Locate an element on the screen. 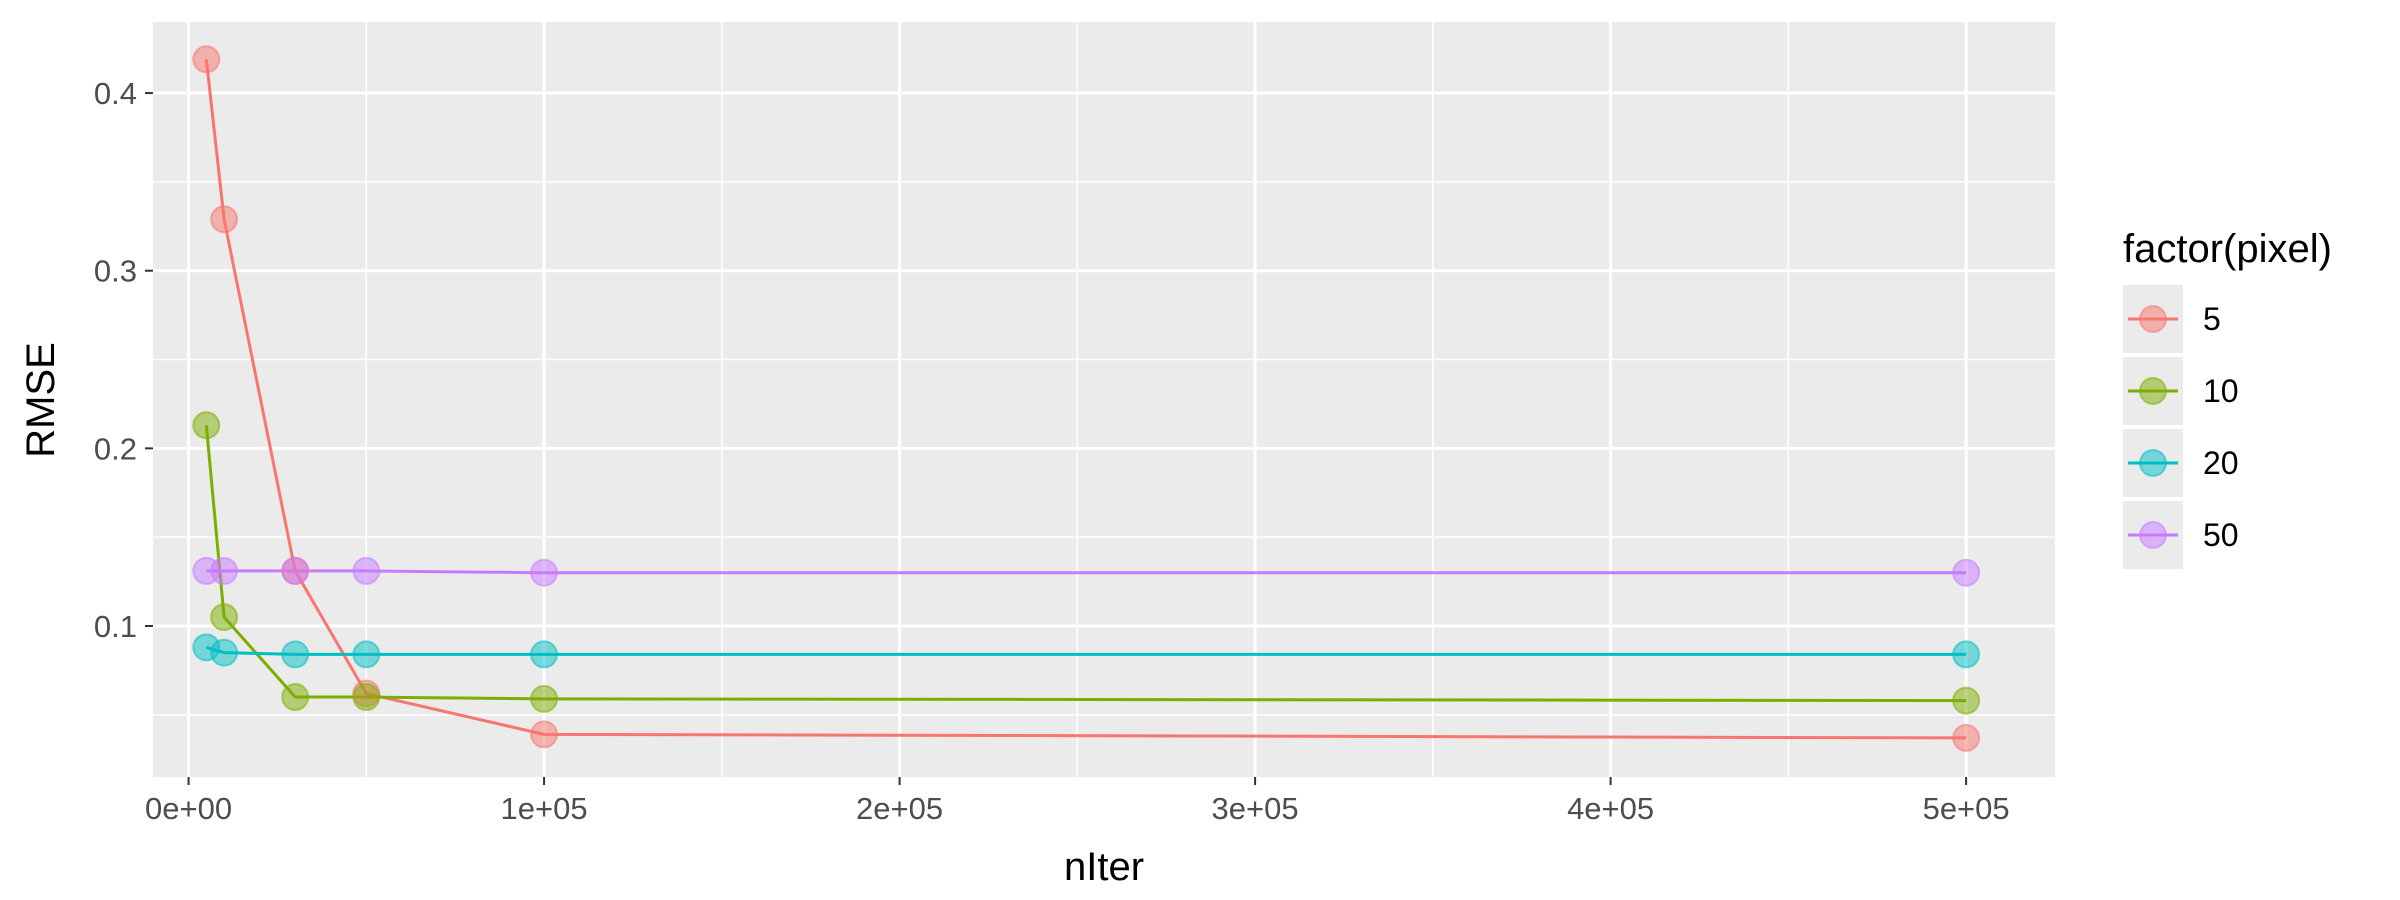 The image size is (2400, 900). y-tick-label: 0.1 is located at coordinates (115, 626).